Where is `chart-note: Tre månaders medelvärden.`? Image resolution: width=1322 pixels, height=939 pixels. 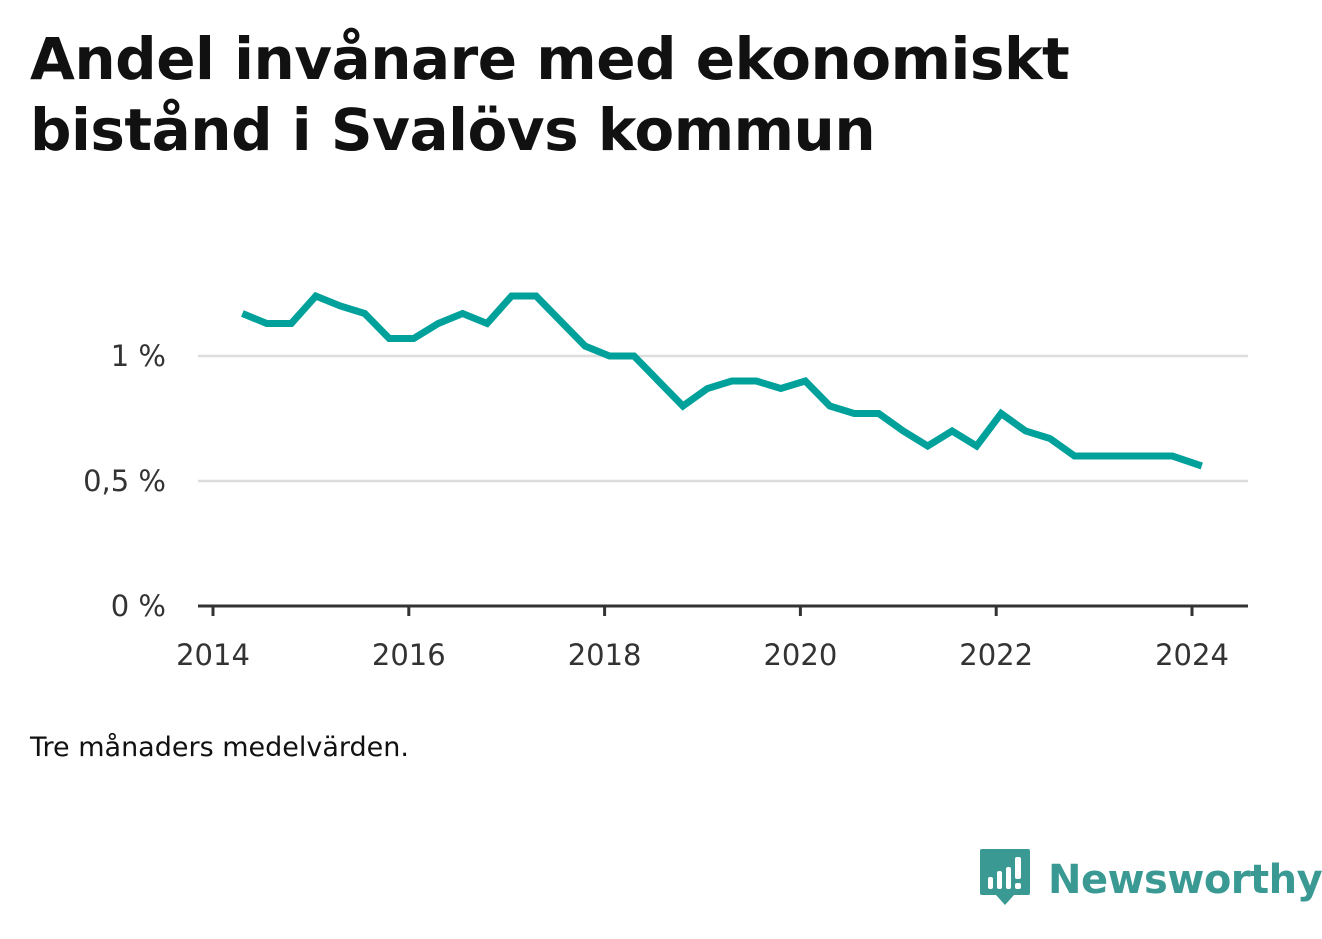 chart-note: Tre månaders medelvärden. is located at coordinates (219, 747).